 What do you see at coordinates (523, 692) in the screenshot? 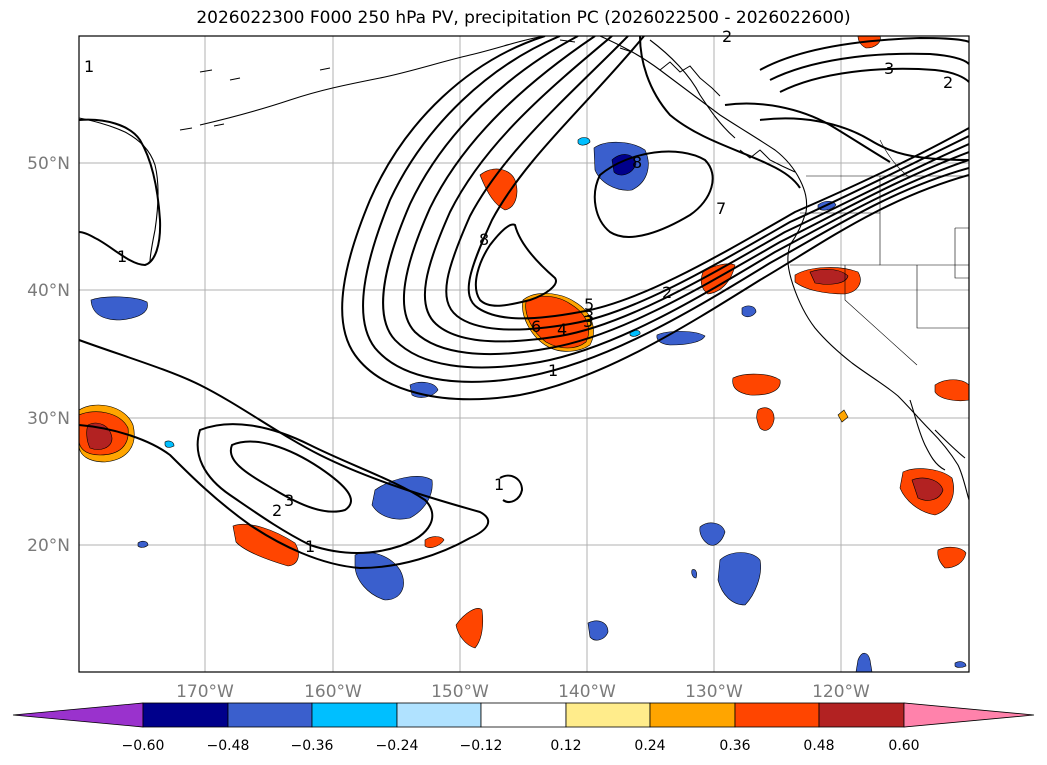
I see `longitude-labels: 170°W 160°W 150°W 140°W 130°W 120°W` at bounding box center [523, 692].